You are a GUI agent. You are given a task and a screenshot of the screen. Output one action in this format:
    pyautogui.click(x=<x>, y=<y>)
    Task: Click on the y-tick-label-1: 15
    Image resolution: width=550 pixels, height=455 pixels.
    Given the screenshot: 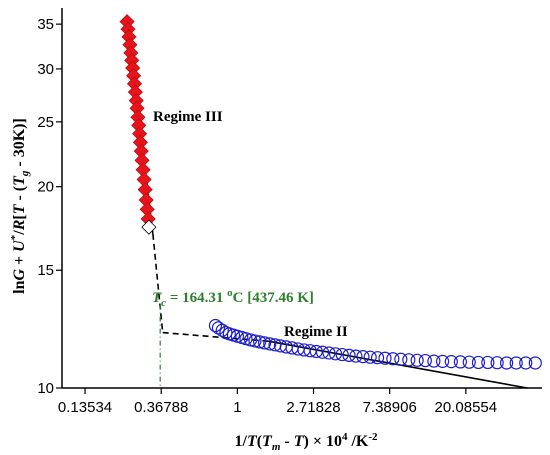 What is the action you would take?
    pyautogui.click(x=45, y=270)
    